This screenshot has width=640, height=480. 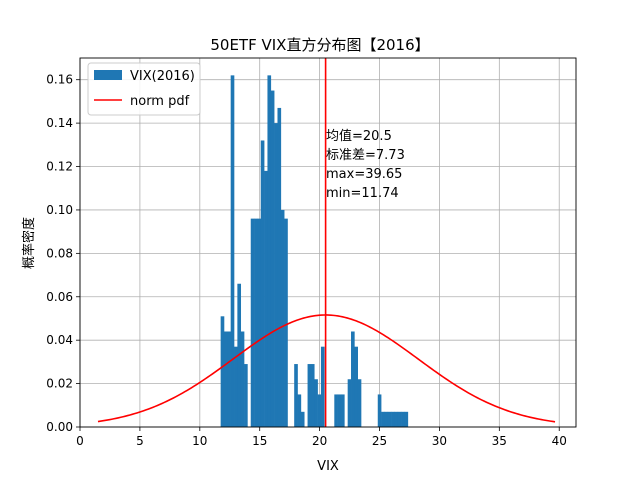 I want to click on x-axis-label: VIX, so click(x=328, y=466).